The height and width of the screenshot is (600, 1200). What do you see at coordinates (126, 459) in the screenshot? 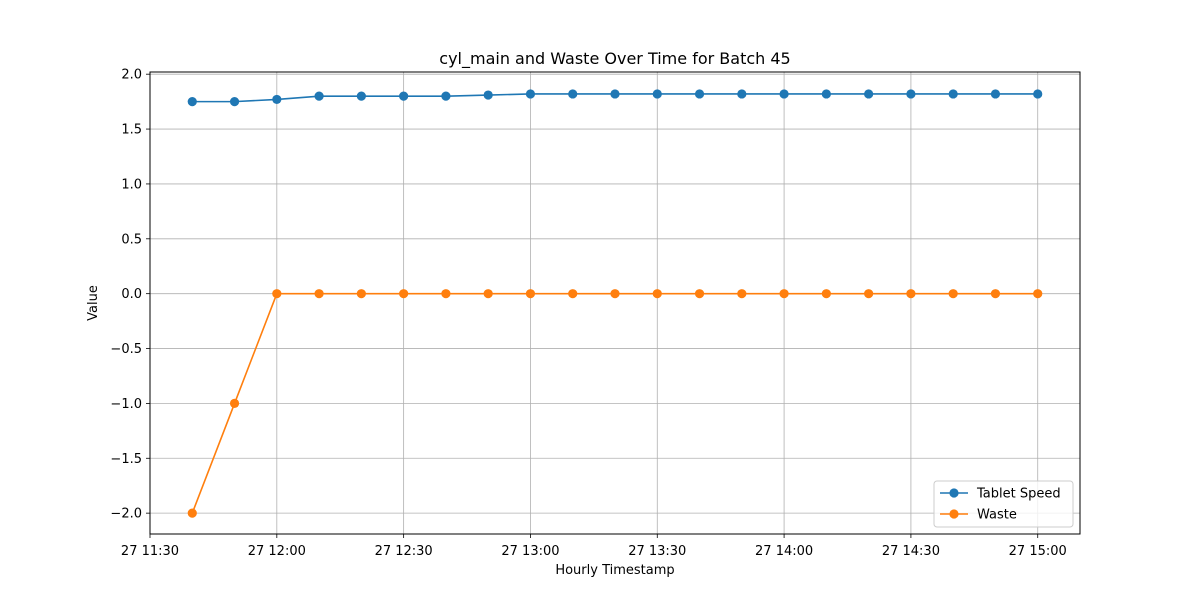
I see `y-tick-label: −1.5` at bounding box center [126, 459].